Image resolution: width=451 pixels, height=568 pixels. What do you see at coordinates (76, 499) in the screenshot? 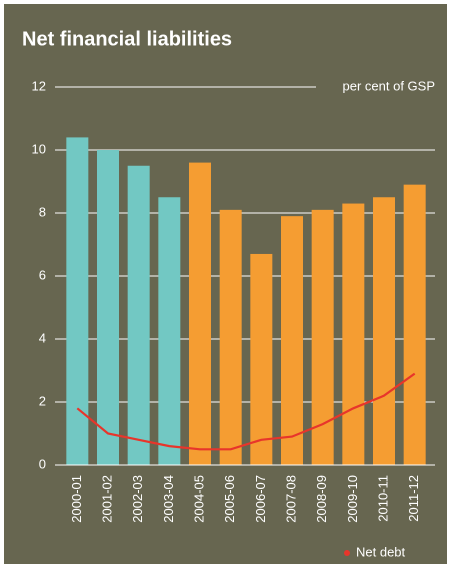
I see `x-tick-label: 2000-01` at bounding box center [76, 499].